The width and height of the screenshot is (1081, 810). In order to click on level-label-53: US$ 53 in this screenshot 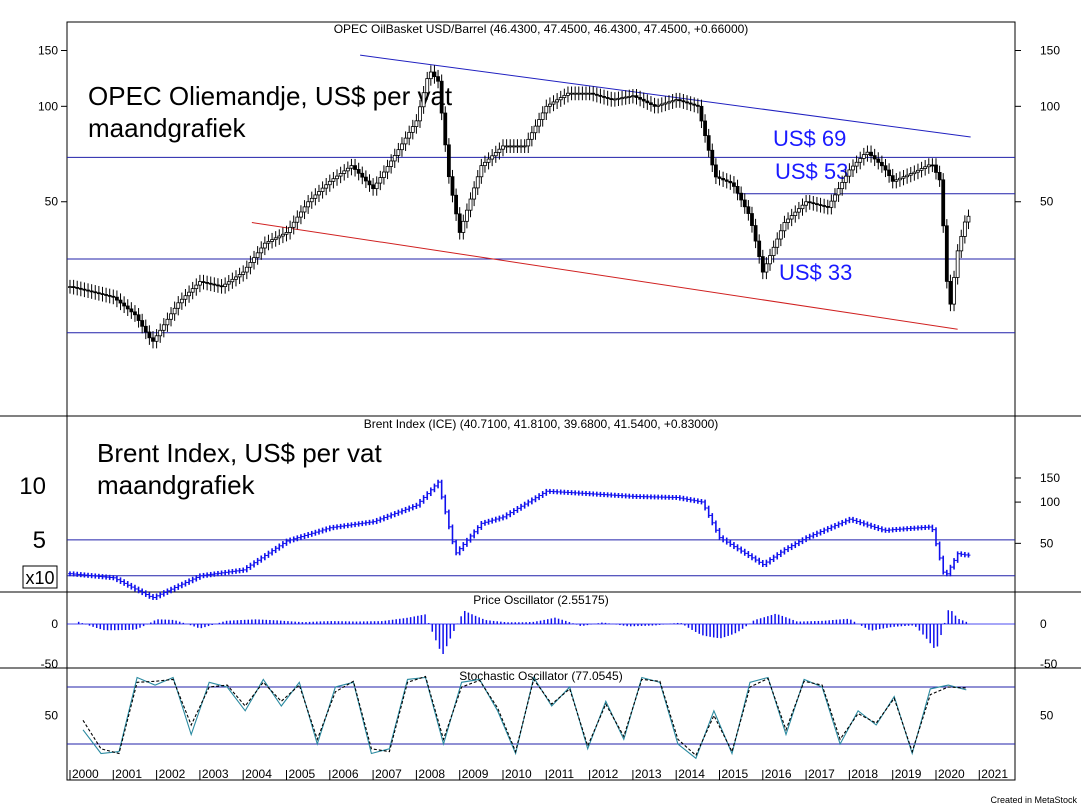, I will do `click(811, 171)`.